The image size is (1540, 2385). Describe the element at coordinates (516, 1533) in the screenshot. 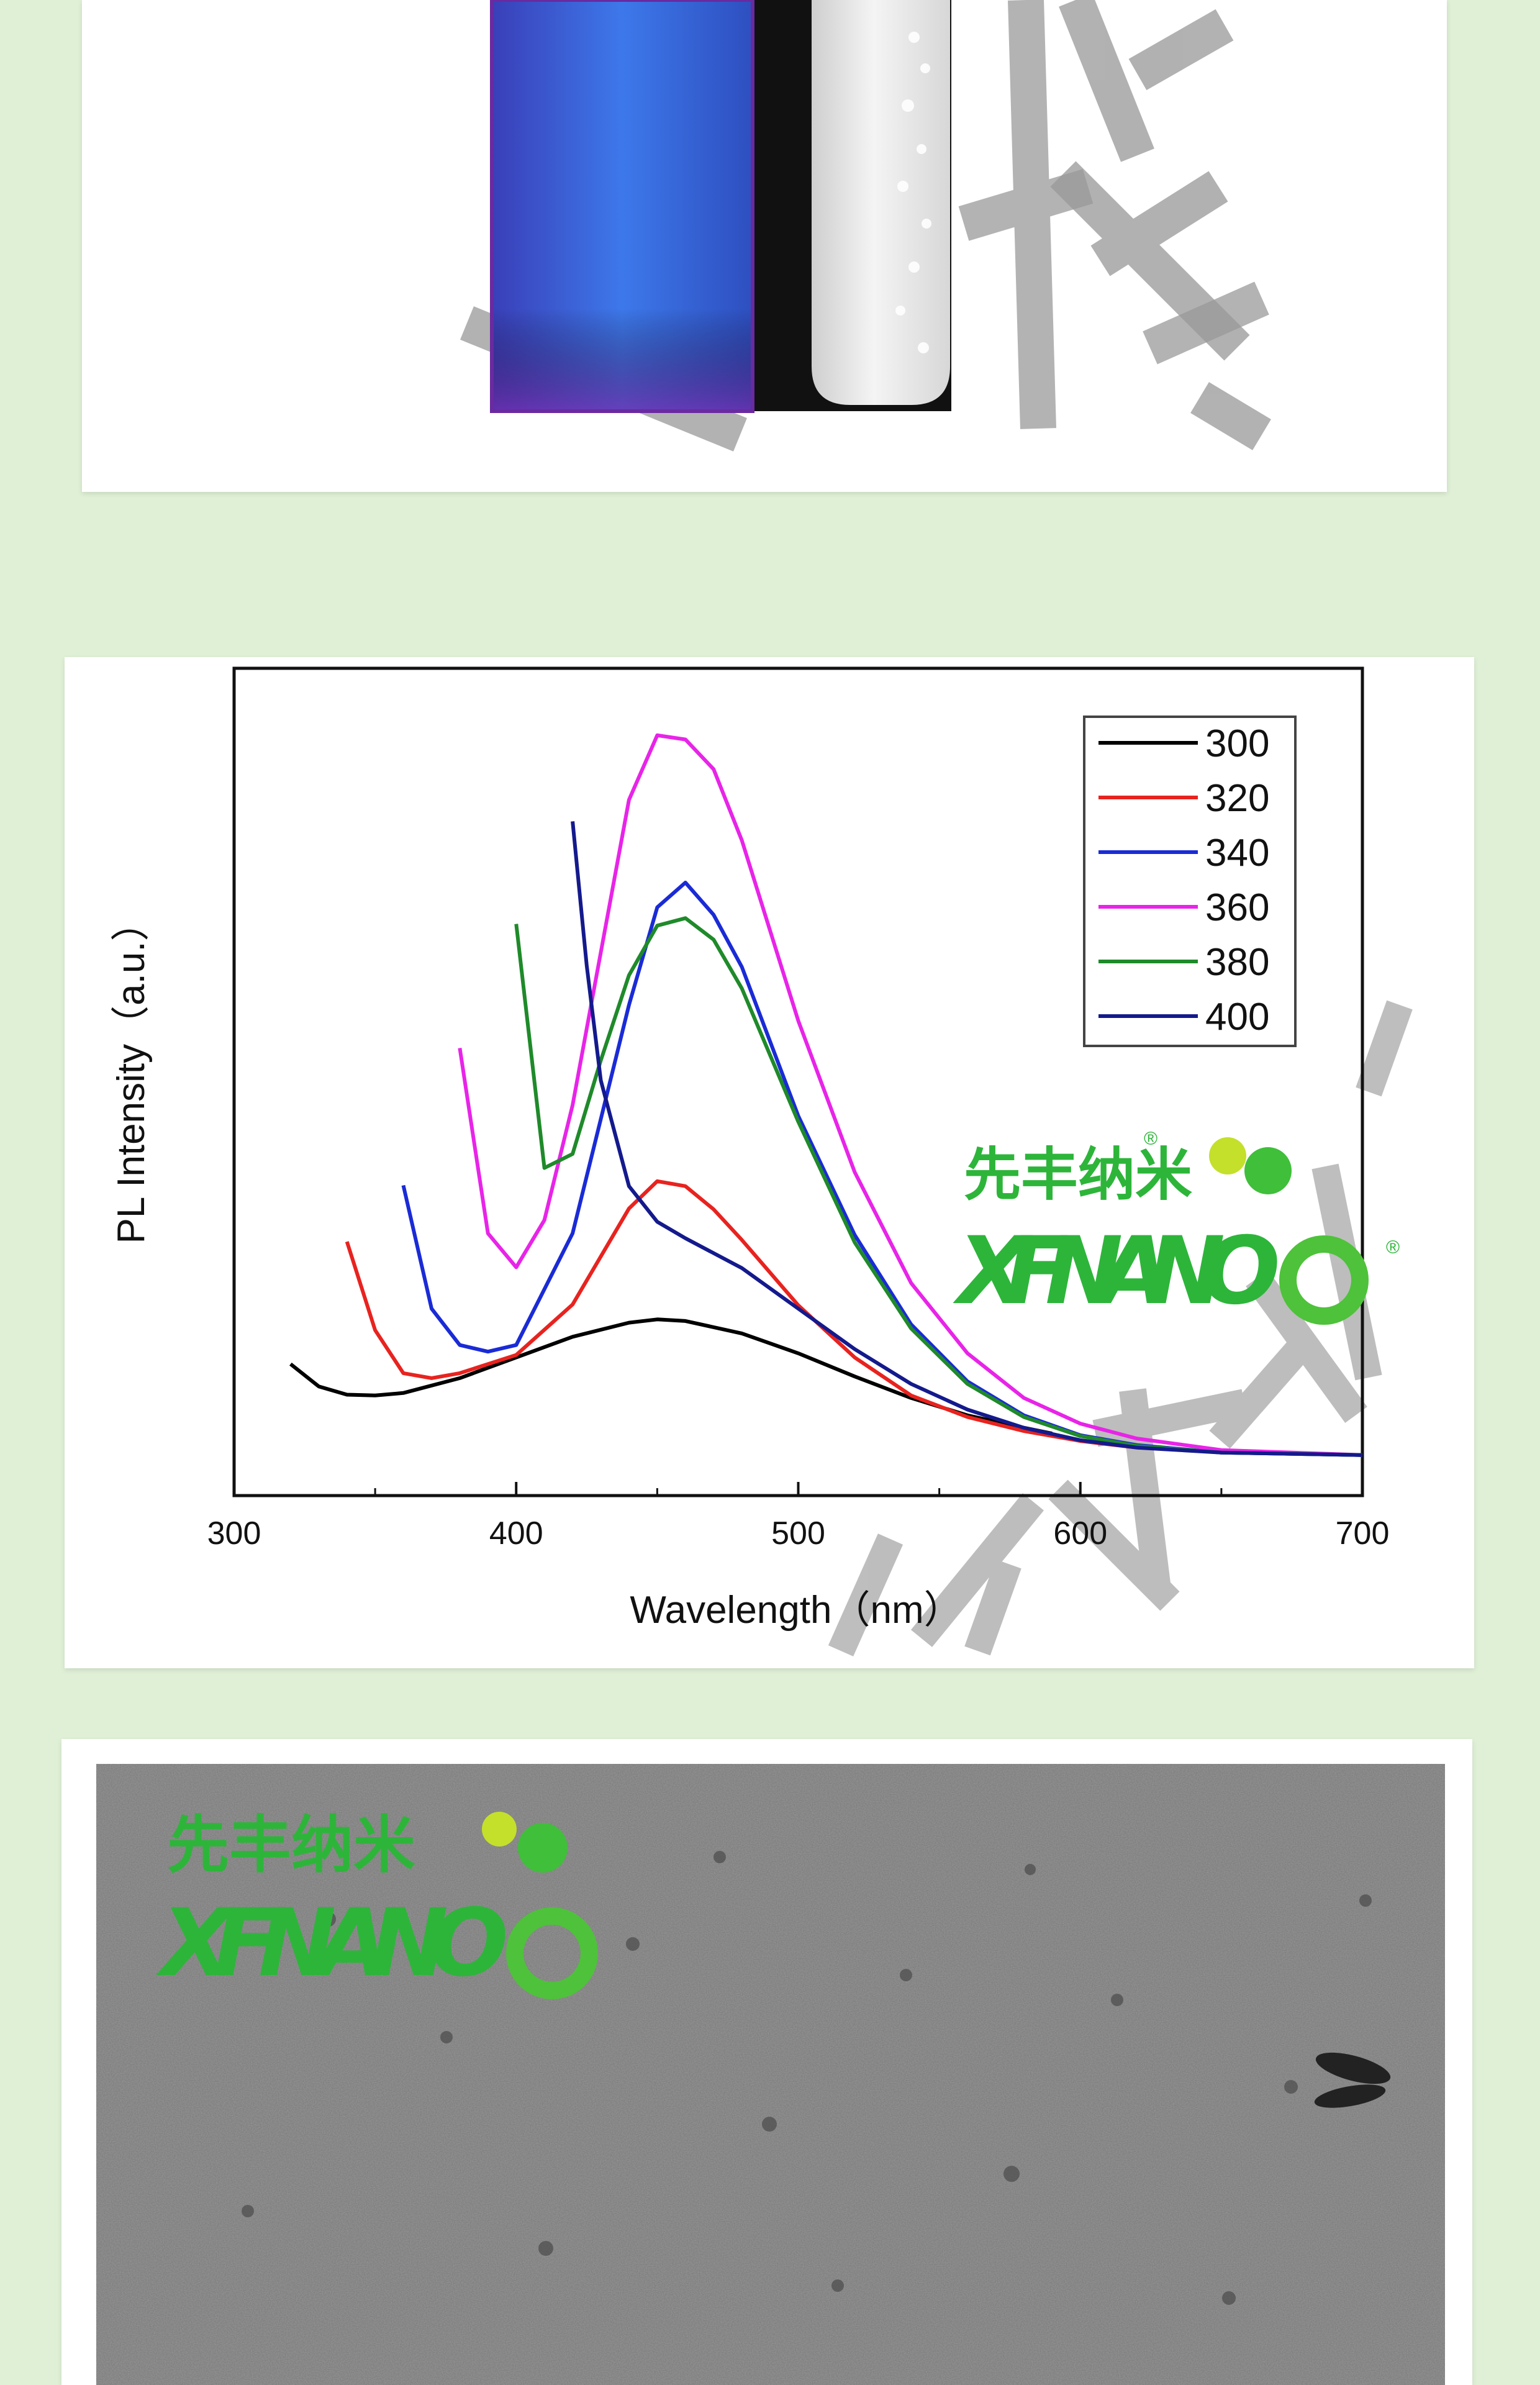

I see `x-tick-label: 400` at that location.